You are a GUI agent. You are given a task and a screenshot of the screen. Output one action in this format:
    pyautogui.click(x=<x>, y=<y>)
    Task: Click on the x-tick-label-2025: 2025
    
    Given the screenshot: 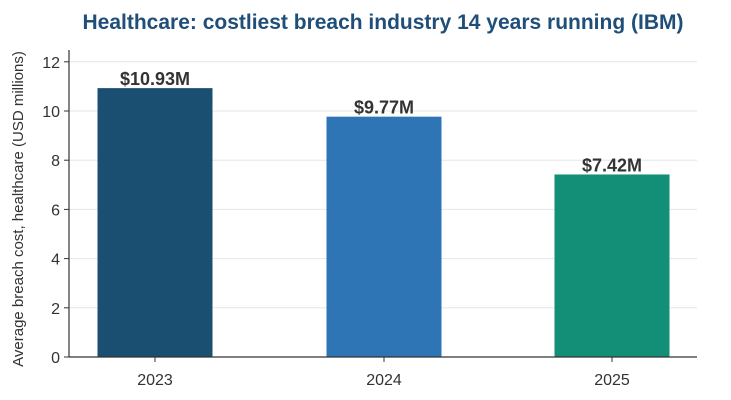 What is the action you would take?
    pyautogui.click(x=612, y=380)
    